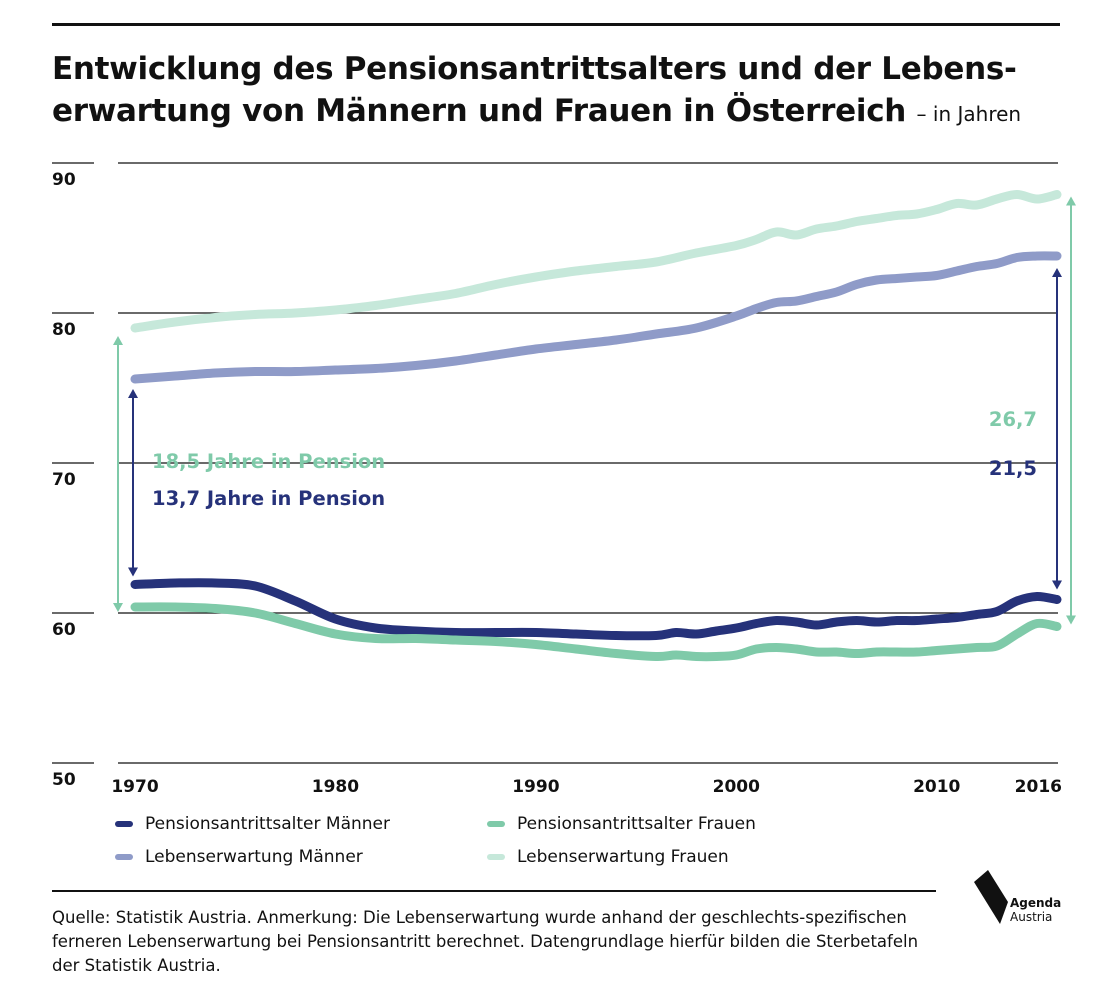  What do you see at coordinates (64, 630) in the screenshot?
I see `y-tick-label: 60` at bounding box center [64, 630].